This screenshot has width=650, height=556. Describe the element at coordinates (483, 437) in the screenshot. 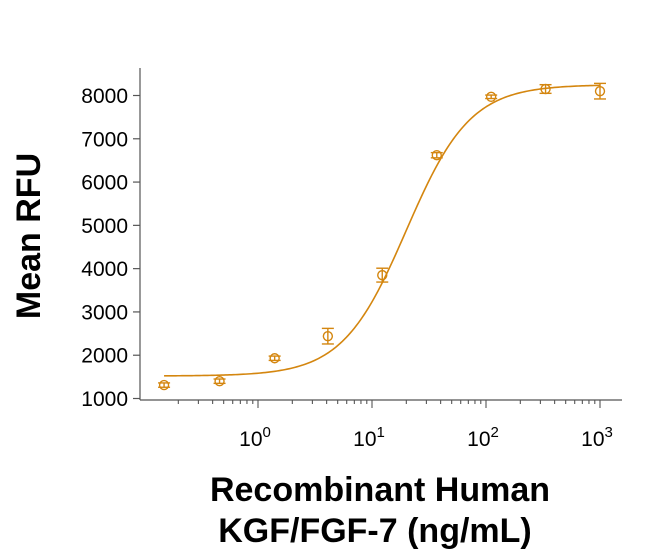

I see `x-tick-label: 10²` at that location.